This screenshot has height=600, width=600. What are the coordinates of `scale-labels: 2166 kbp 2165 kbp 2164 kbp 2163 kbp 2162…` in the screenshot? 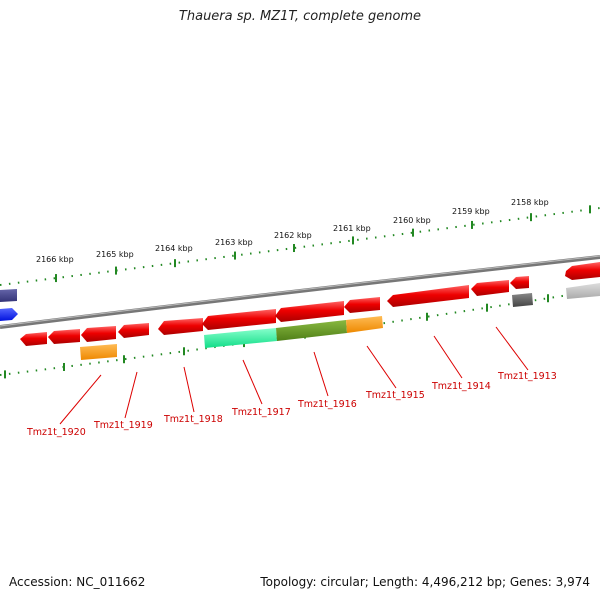 It's located at (292, 231).